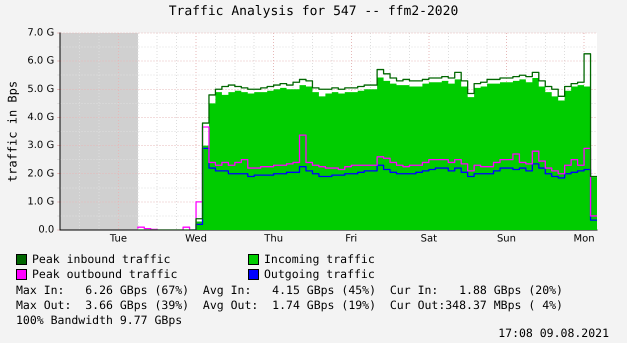  Describe the element at coordinates (101, 259) in the screenshot. I see `legend-label: Peak inbound traffic` at that location.